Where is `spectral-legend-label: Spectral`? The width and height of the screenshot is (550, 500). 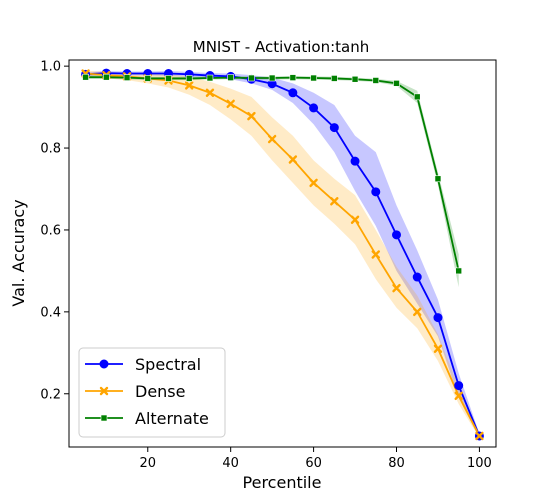
spectral-legend-label: Spectral is located at coordinates (168, 364).